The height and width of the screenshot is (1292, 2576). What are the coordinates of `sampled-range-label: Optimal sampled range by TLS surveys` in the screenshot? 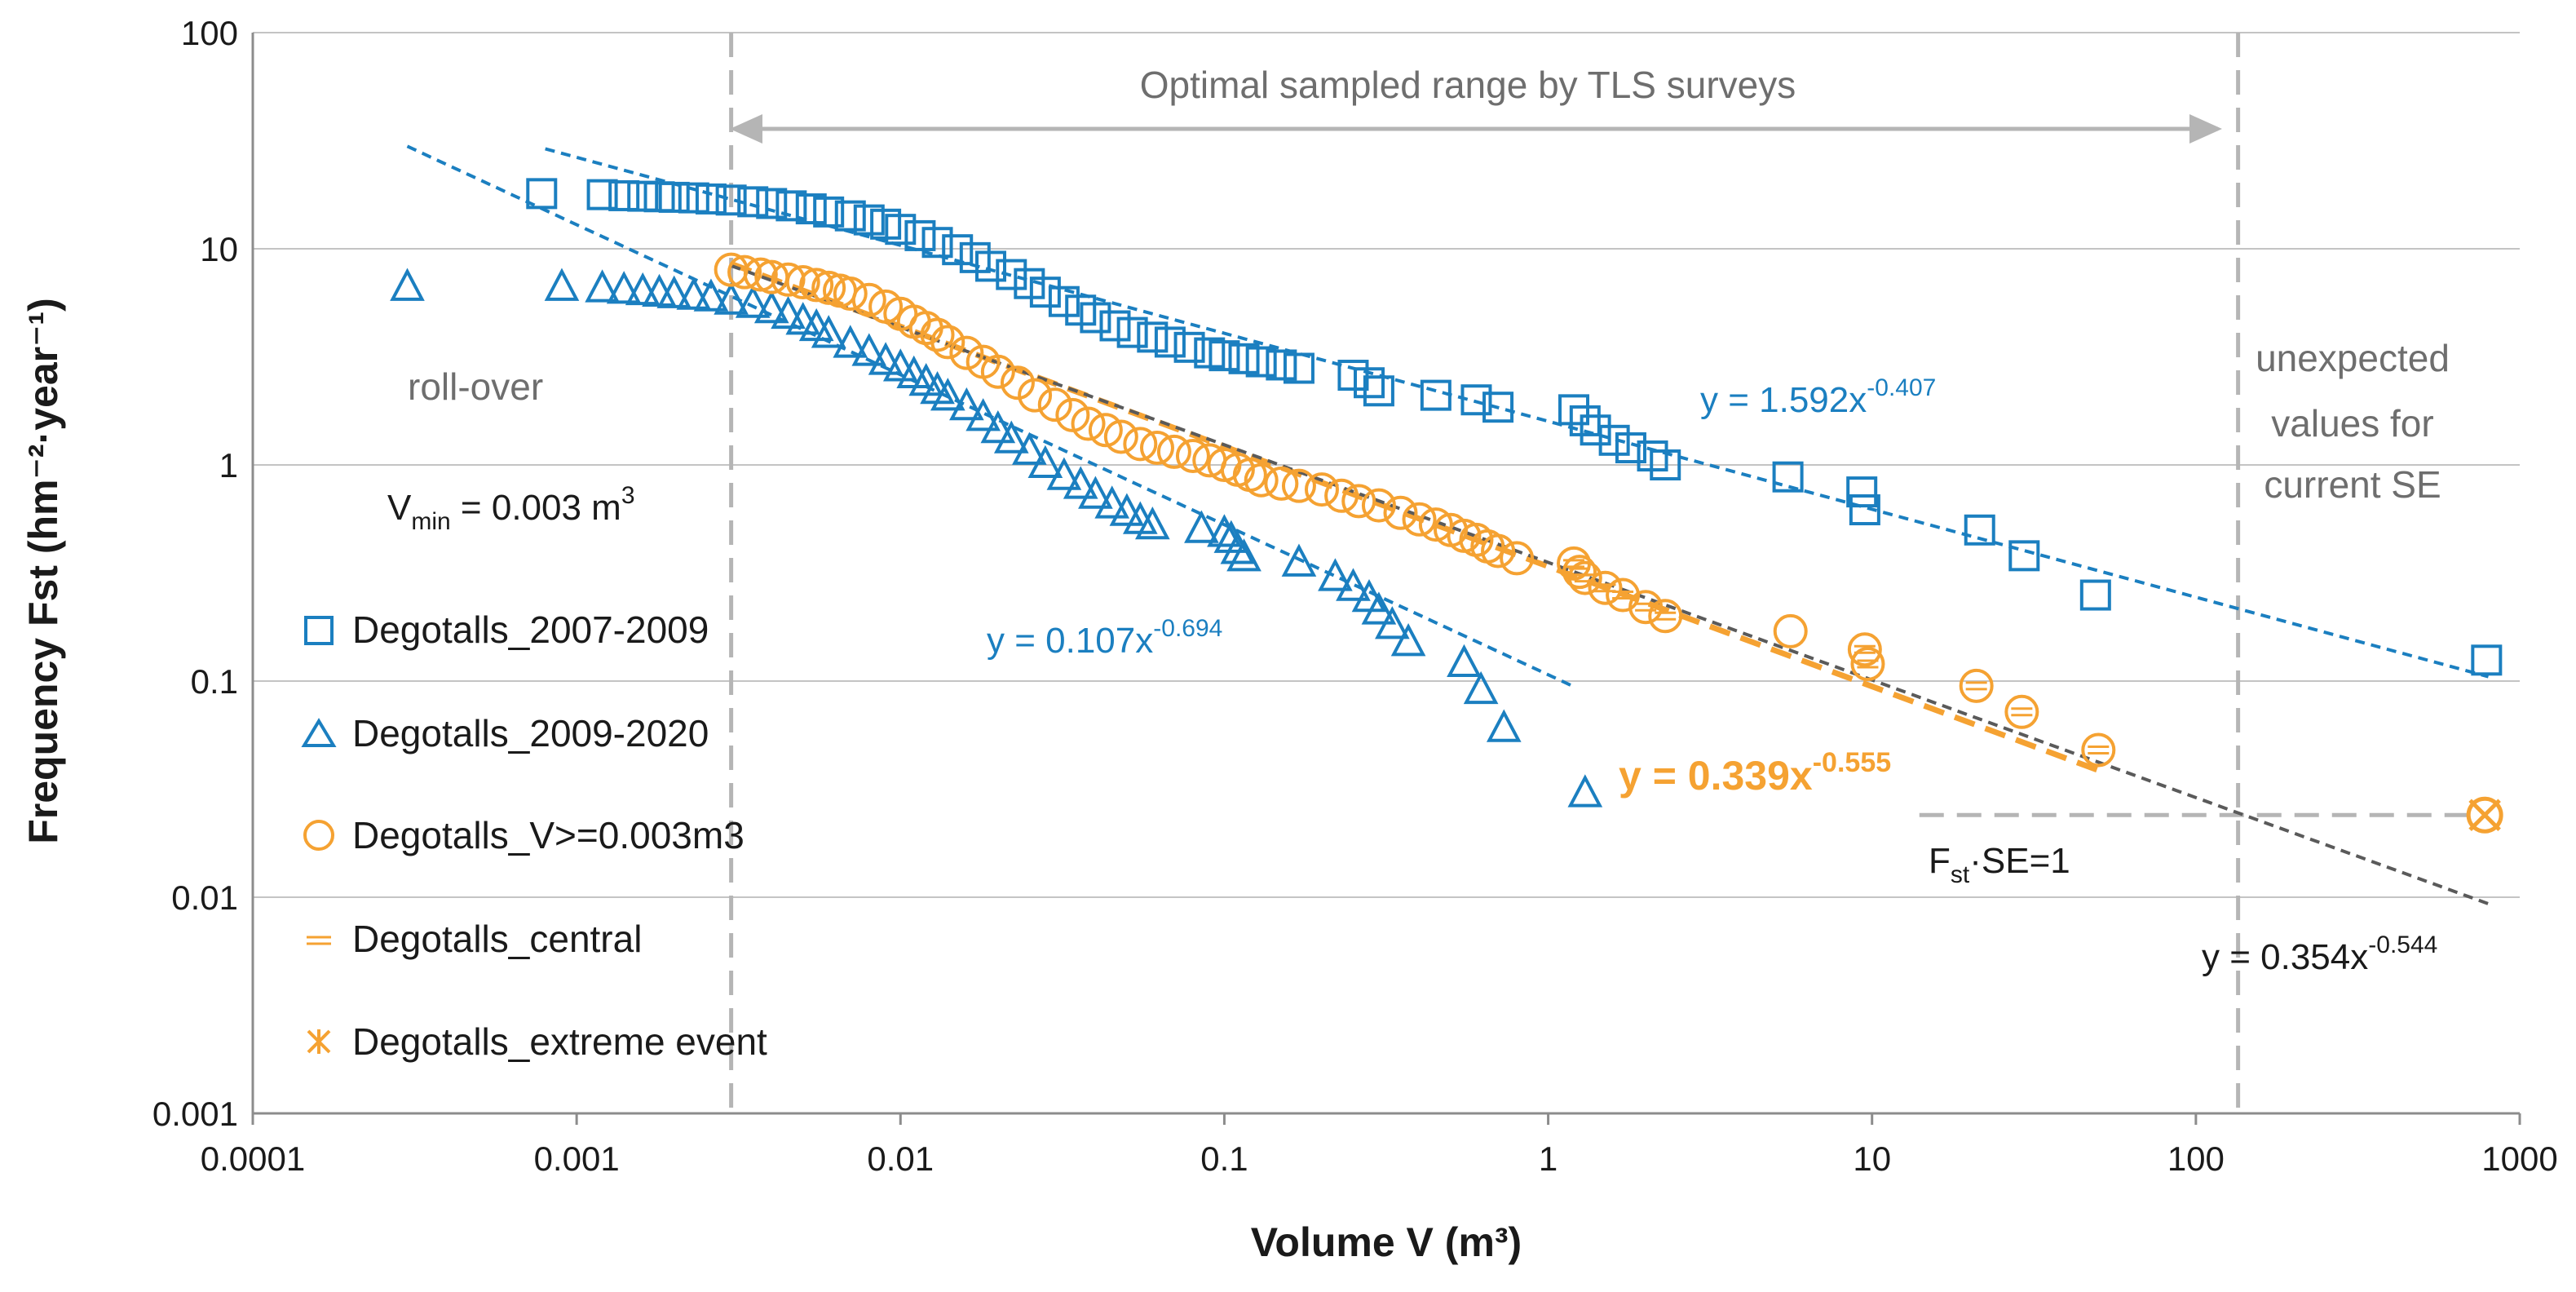 It's located at (1468, 85).